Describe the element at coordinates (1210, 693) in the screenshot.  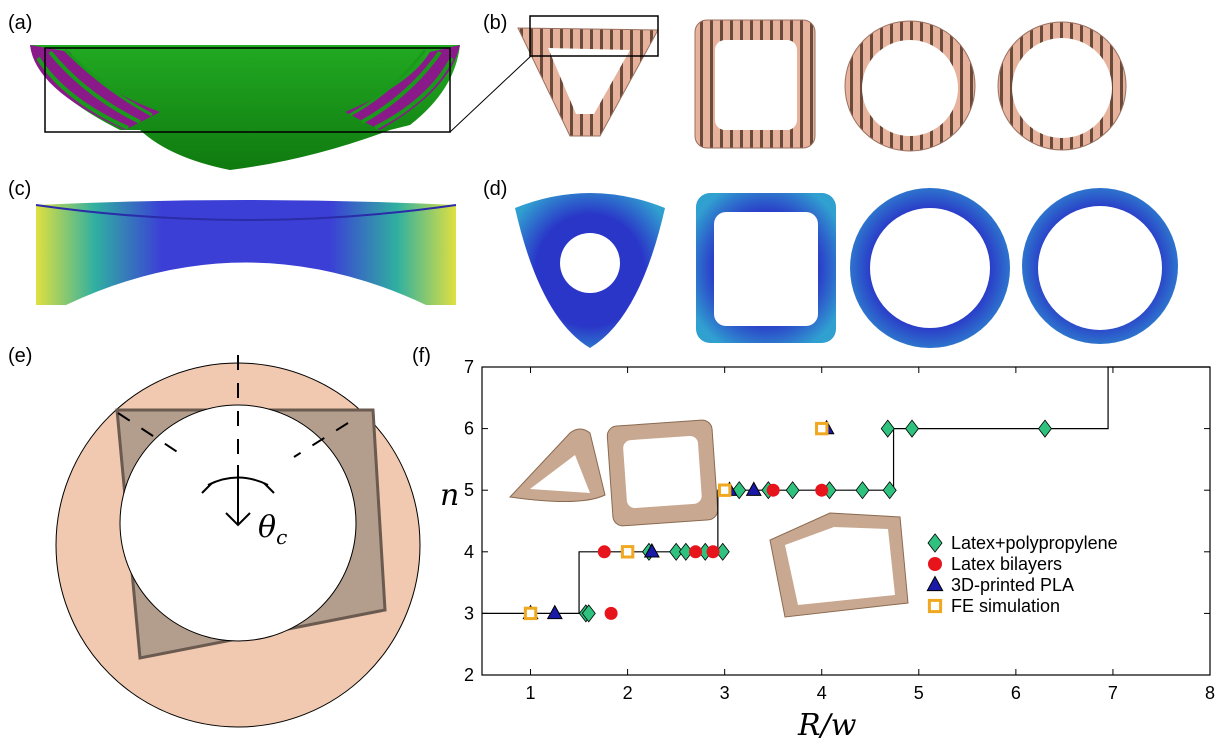
I see `x-tick-label: 8` at that location.